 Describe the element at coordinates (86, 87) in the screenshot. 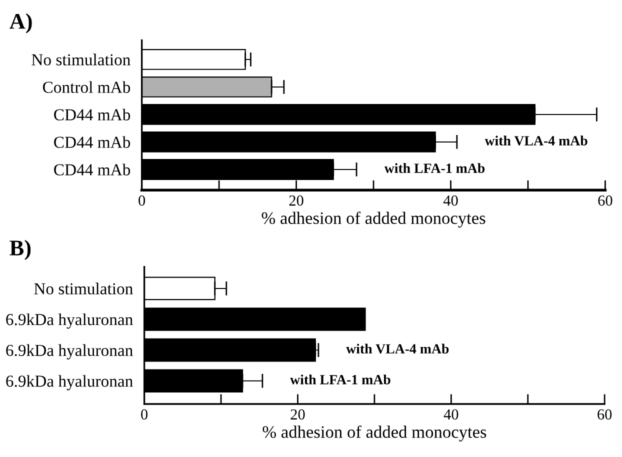

I see `y-tick-label: Control mAb` at that location.